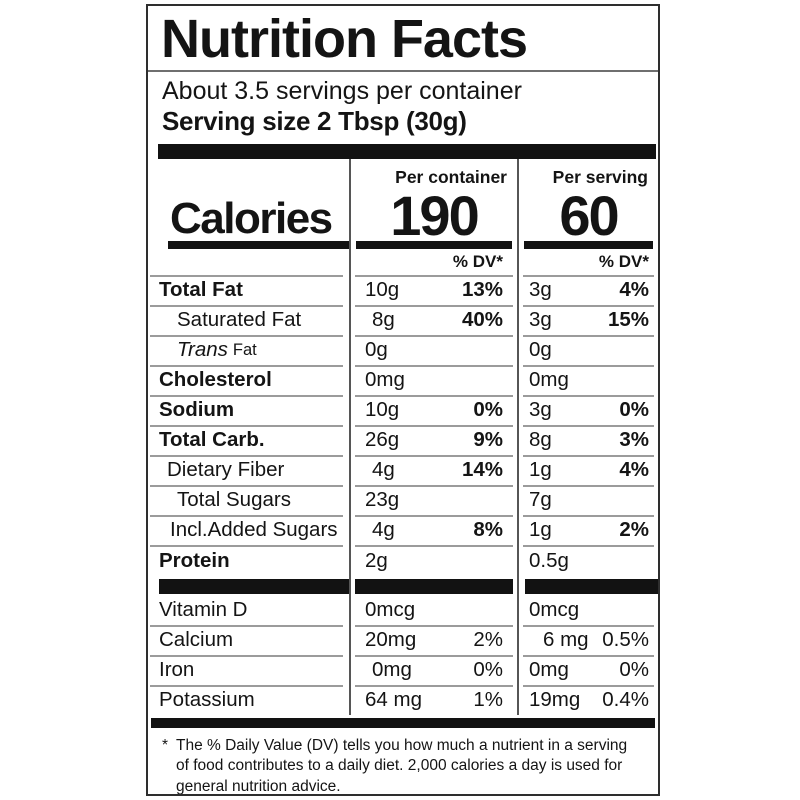 The width and height of the screenshot is (800, 800). Describe the element at coordinates (588, 290) in the screenshot. I see `per-serving-cell: 3g 4%` at that location.